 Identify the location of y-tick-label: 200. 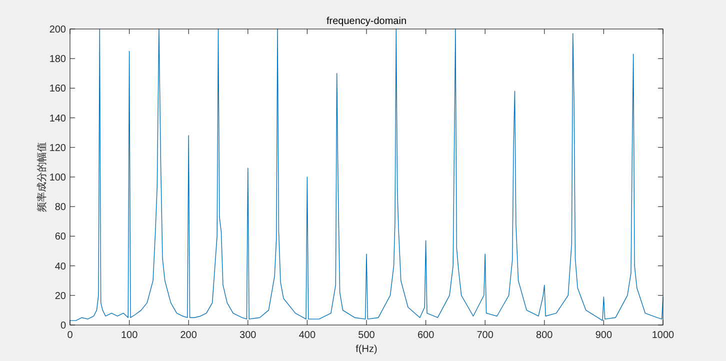
(57, 30).